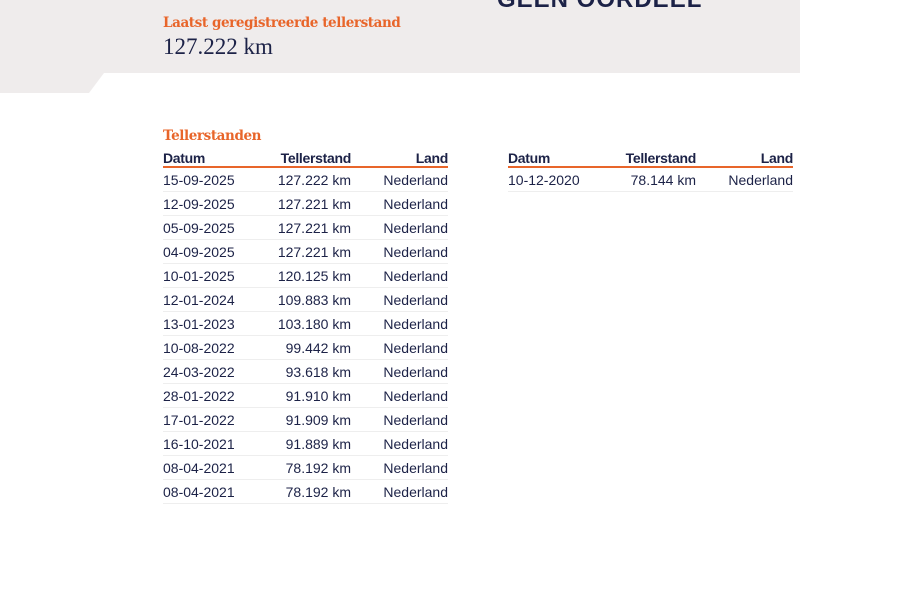 The height and width of the screenshot is (600, 900). Describe the element at coordinates (558, 179) in the screenshot. I see `cell-date: 10-12-2020` at that location.